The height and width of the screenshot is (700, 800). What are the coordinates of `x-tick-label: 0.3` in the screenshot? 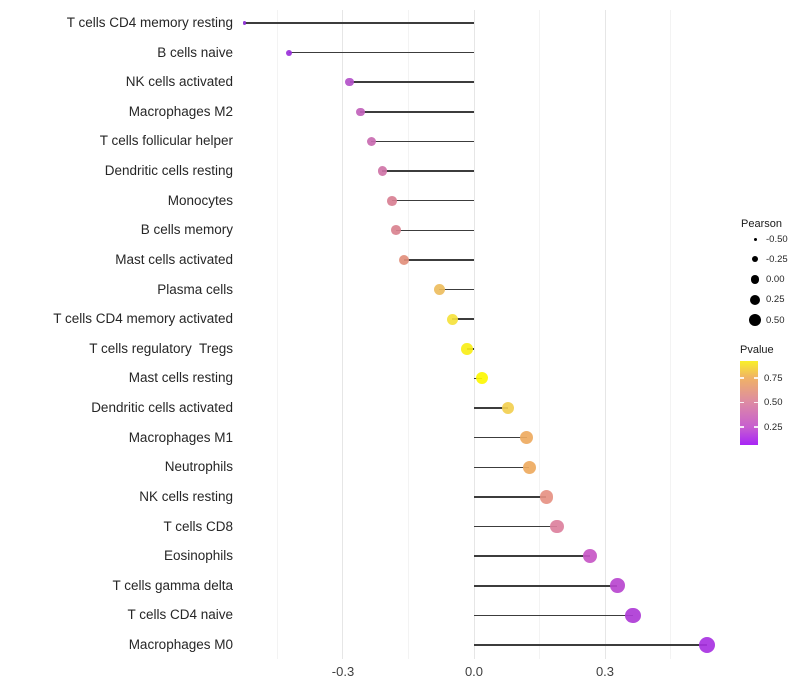 It's located at (605, 671).